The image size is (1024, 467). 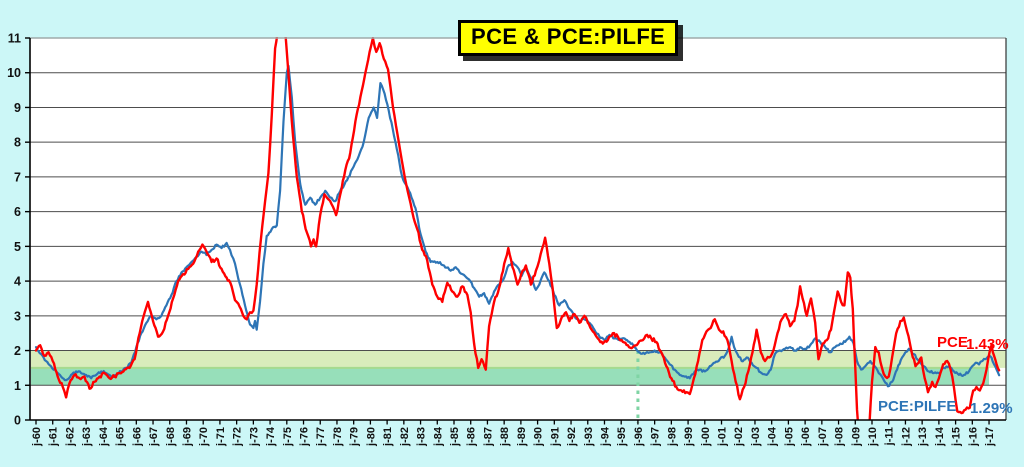 I want to click on x-tick-label: j-60, so click(x=37, y=437).